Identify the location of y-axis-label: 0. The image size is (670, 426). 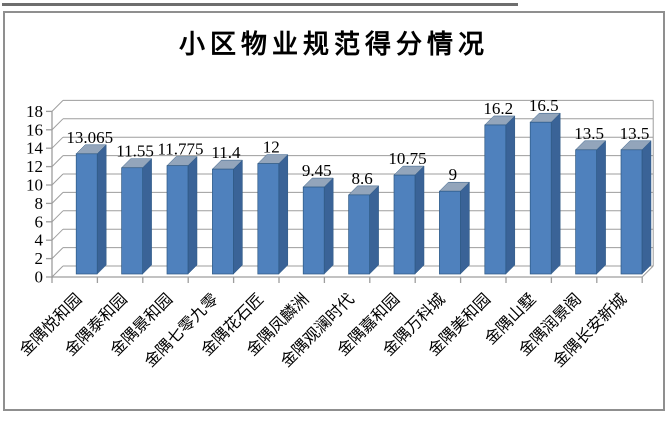
(39, 277).